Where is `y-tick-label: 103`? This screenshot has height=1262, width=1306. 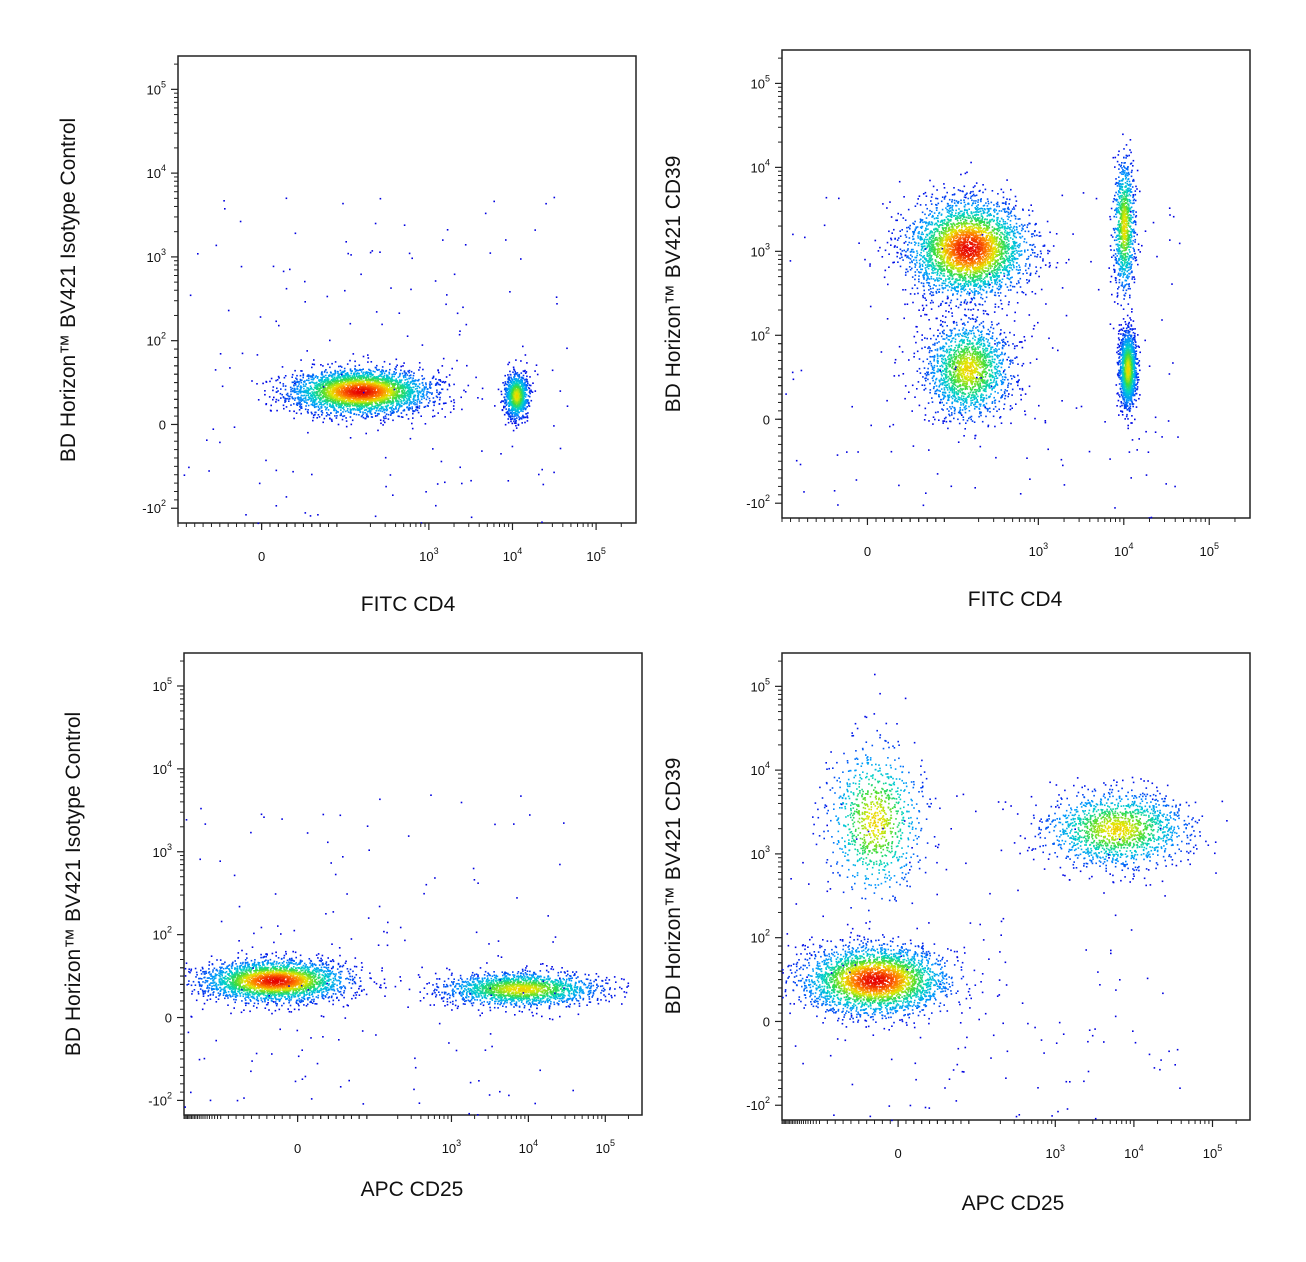
y-tick-label: 103 is located at coordinates (156, 256).